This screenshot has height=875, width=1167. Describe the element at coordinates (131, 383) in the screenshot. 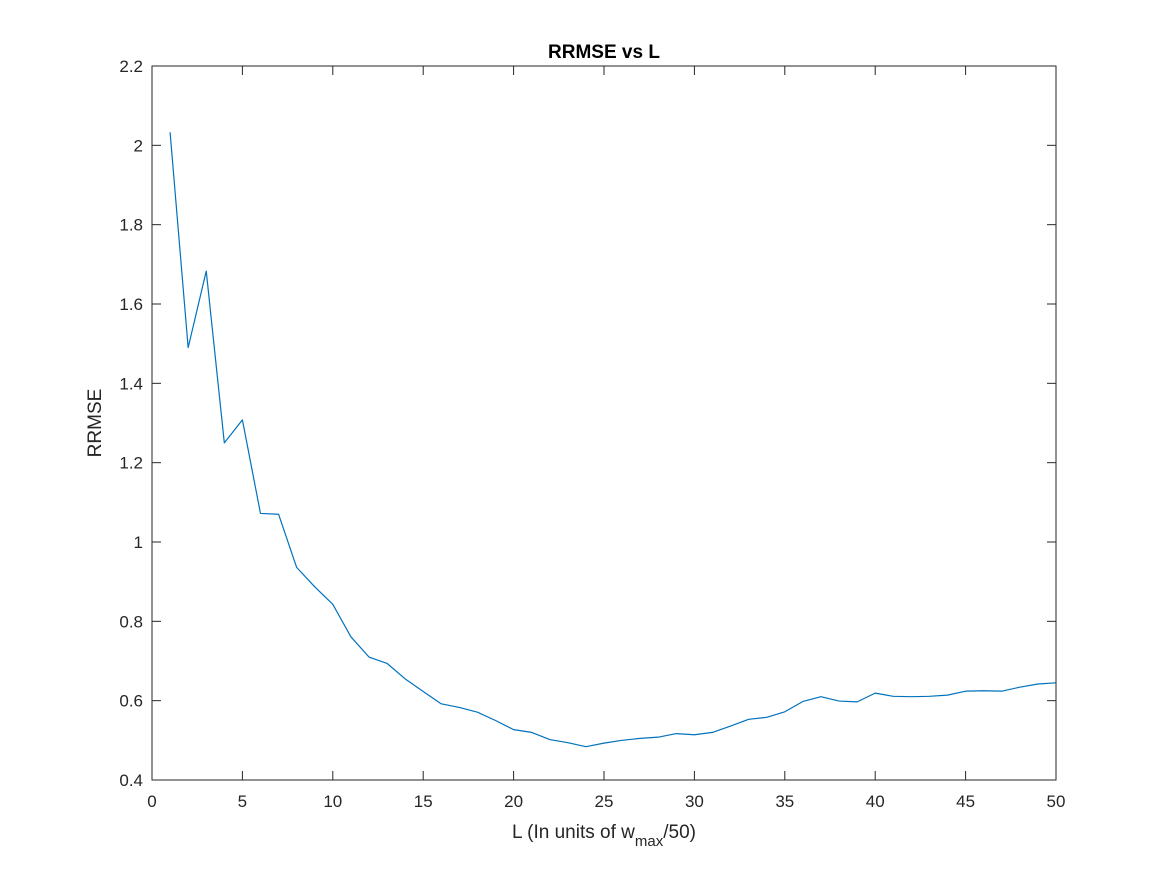

I see `y-tick-label: 1.4` at that location.